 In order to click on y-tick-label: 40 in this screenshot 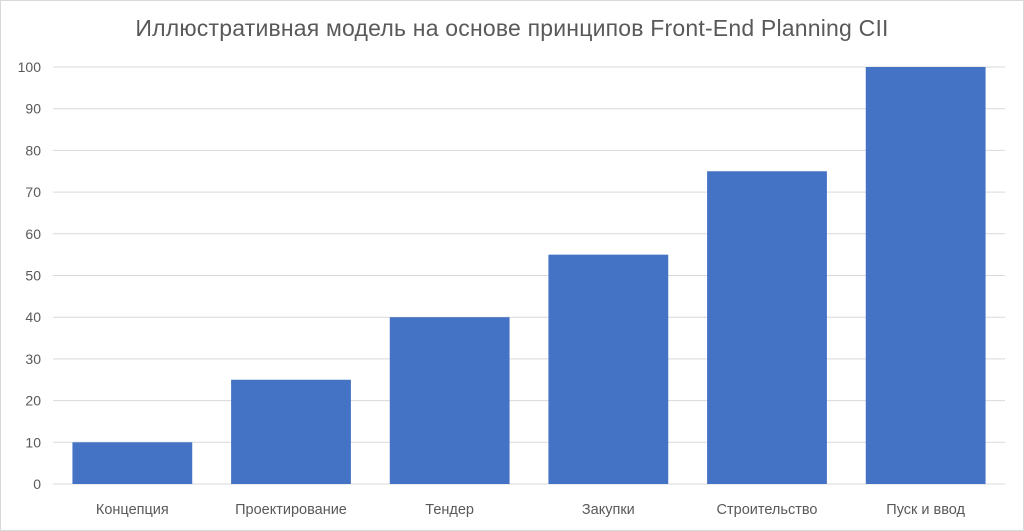, I will do `click(33, 317)`.